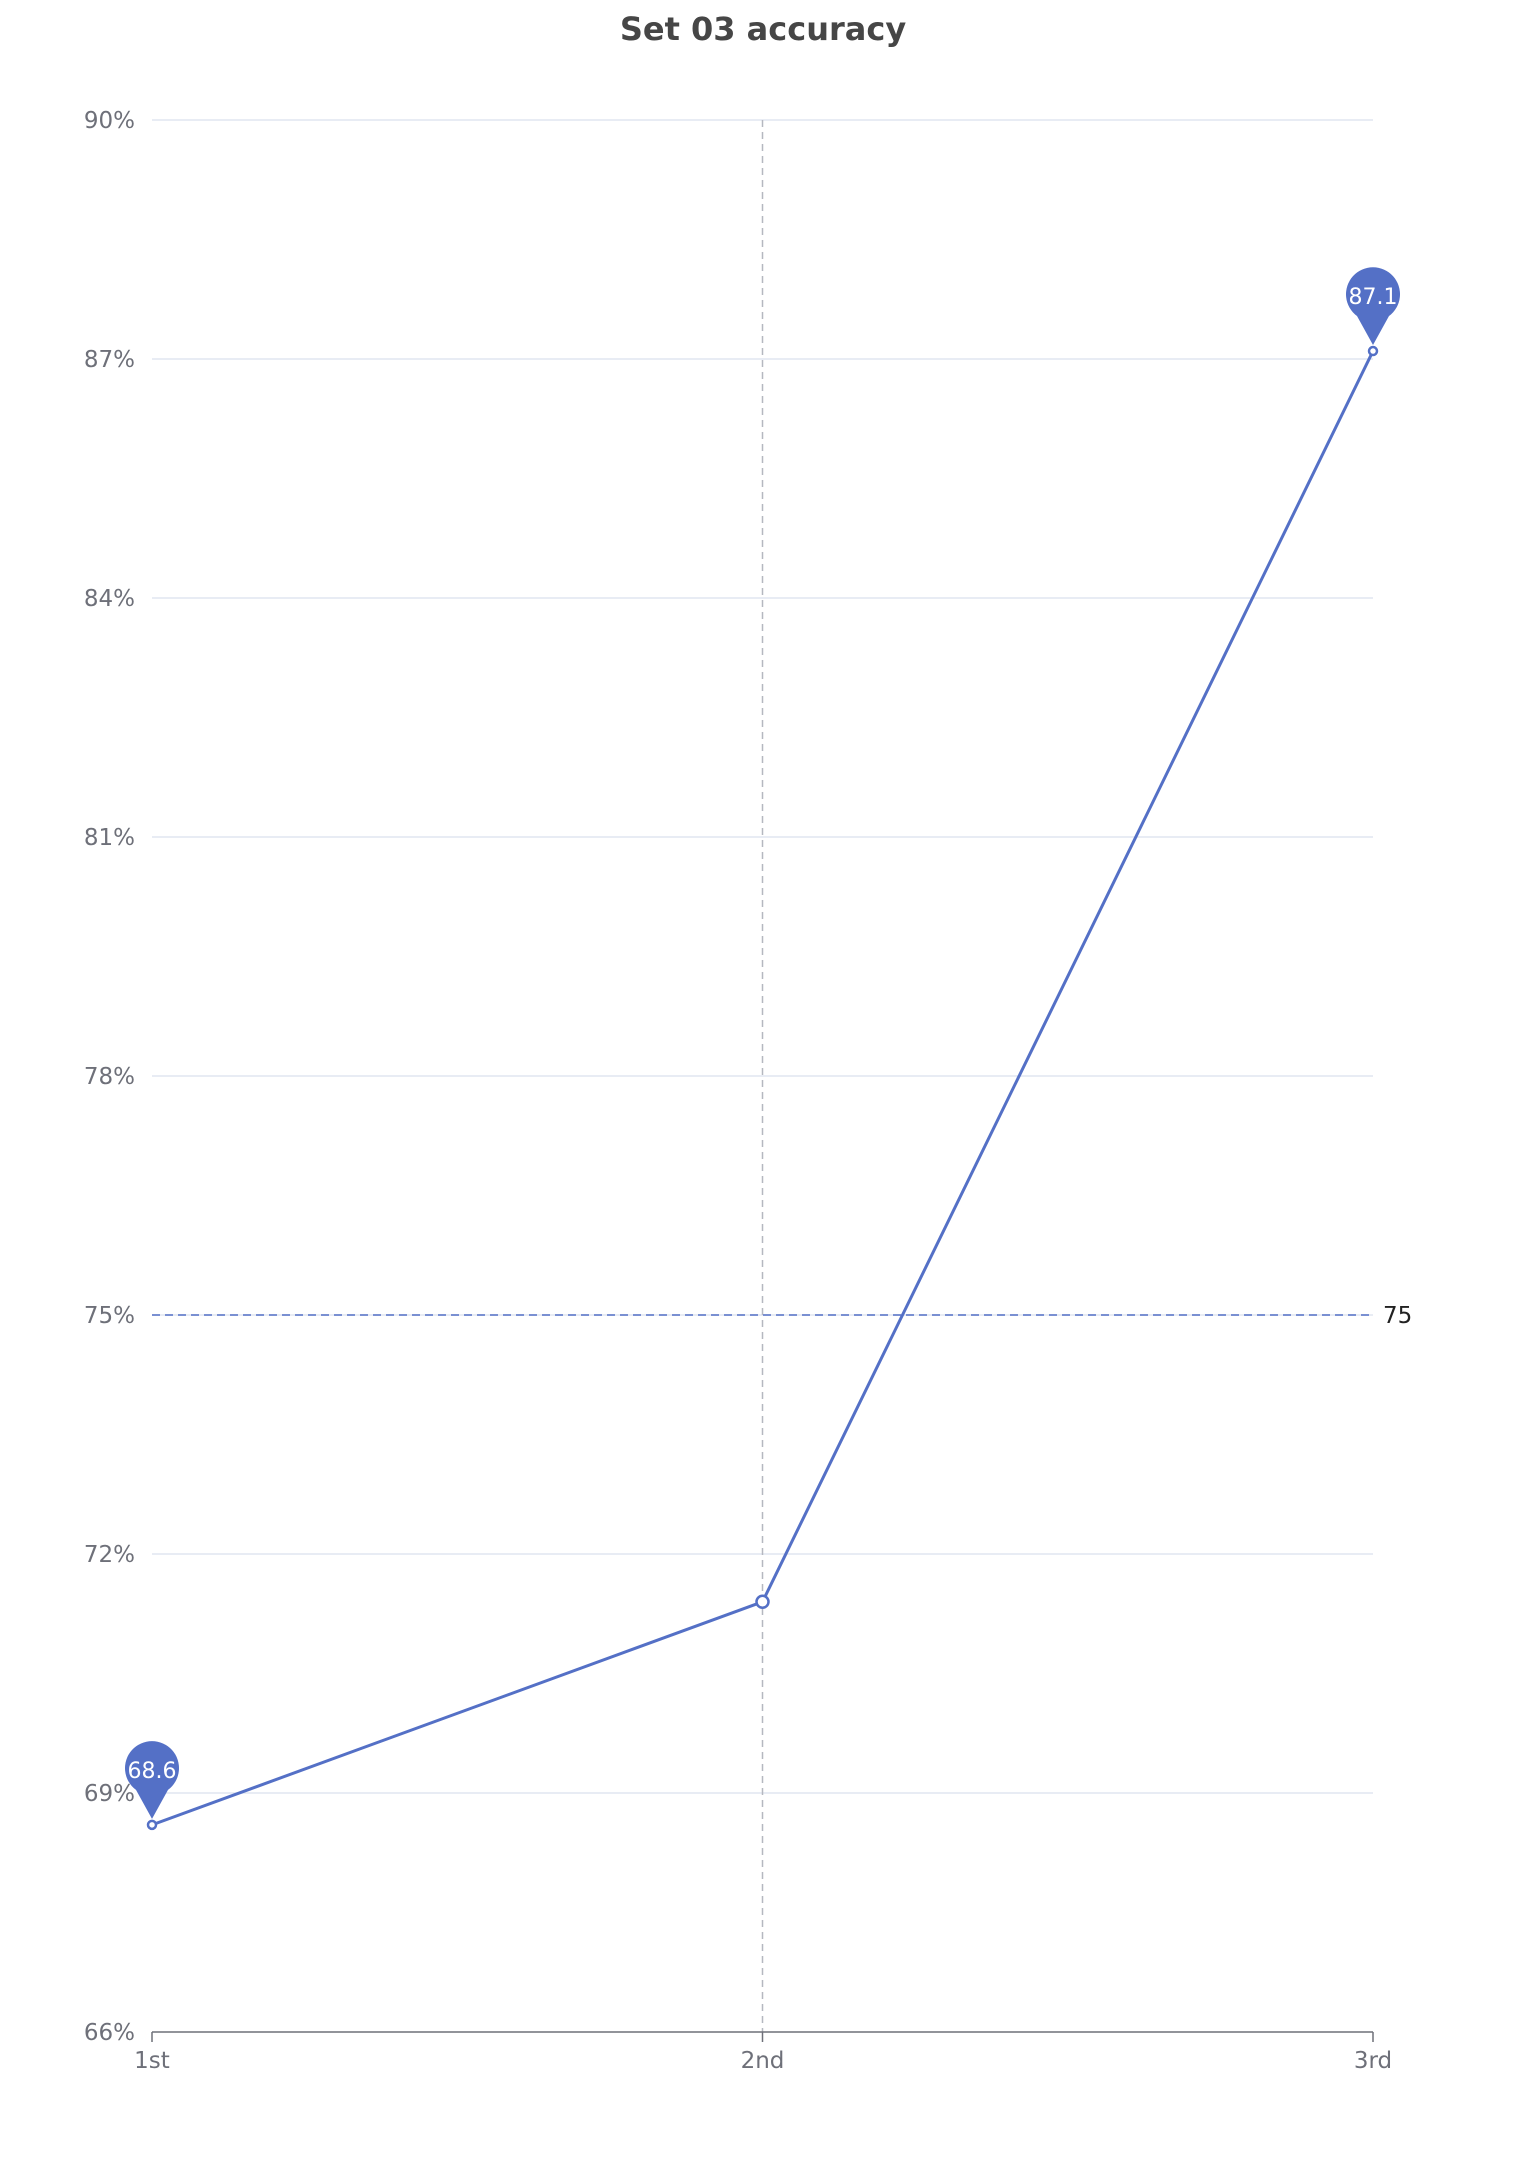 The height and width of the screenshot is (2172, 1526). What do you see at coordinates (109, 1077) in the screenshot?
I see `y-tick-label: 78%` at bounding box center [109, 1077].